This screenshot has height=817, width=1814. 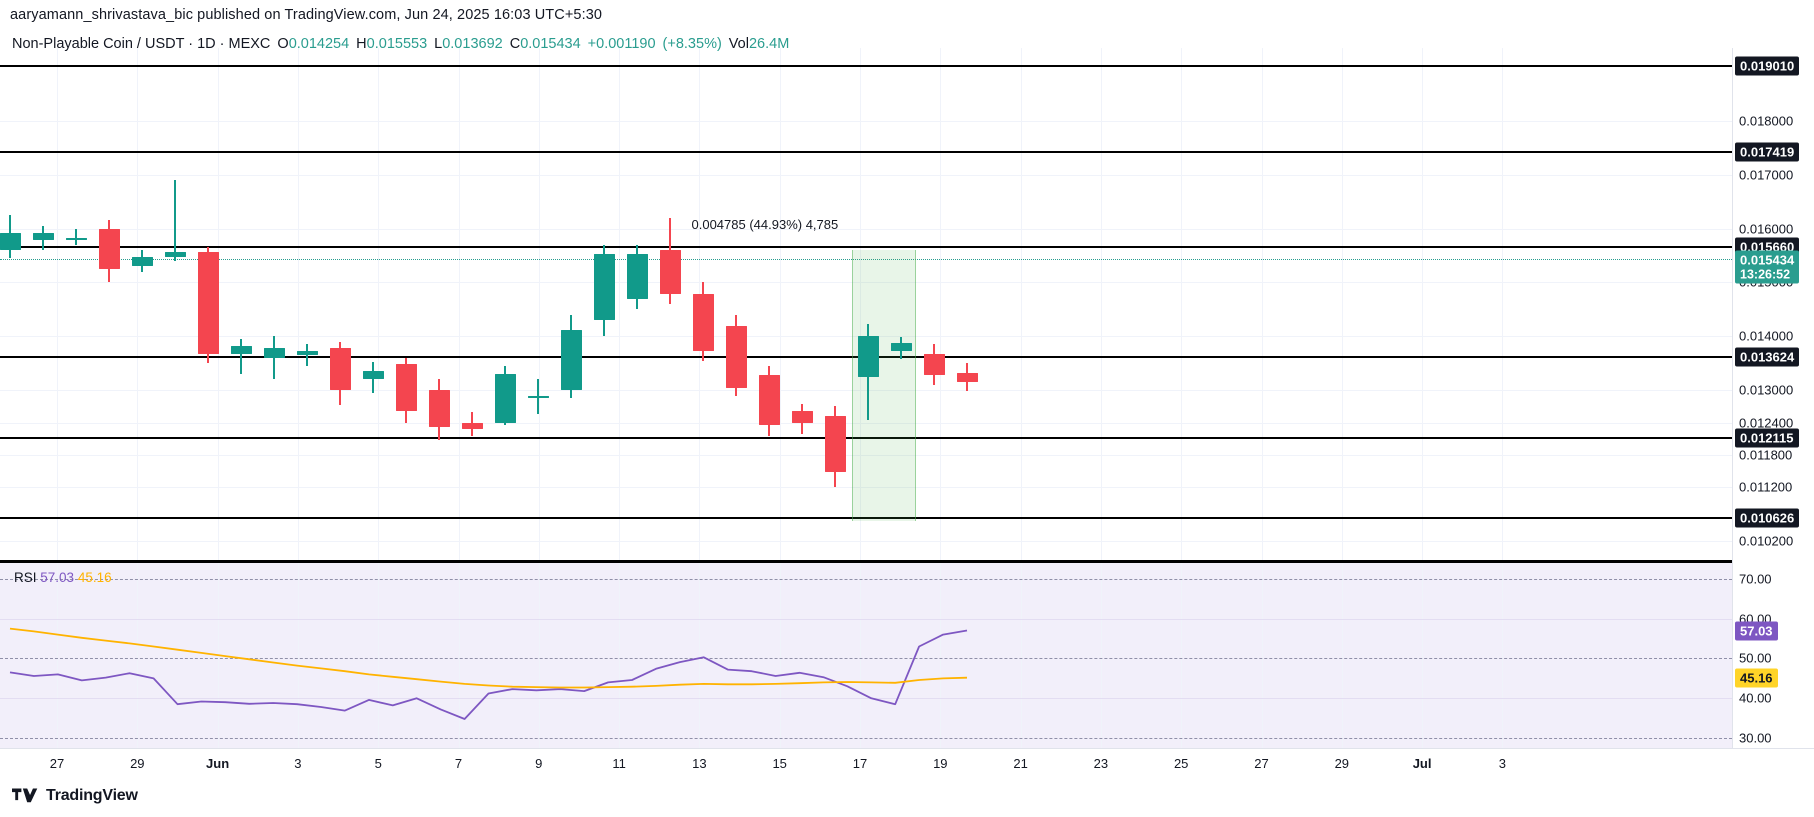 I want to click on price-pill-value: 0.012115, so click(x=1767, y=438).